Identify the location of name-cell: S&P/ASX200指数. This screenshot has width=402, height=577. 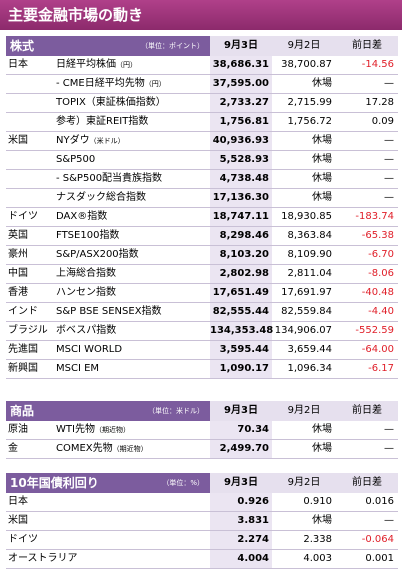
(131, 255).